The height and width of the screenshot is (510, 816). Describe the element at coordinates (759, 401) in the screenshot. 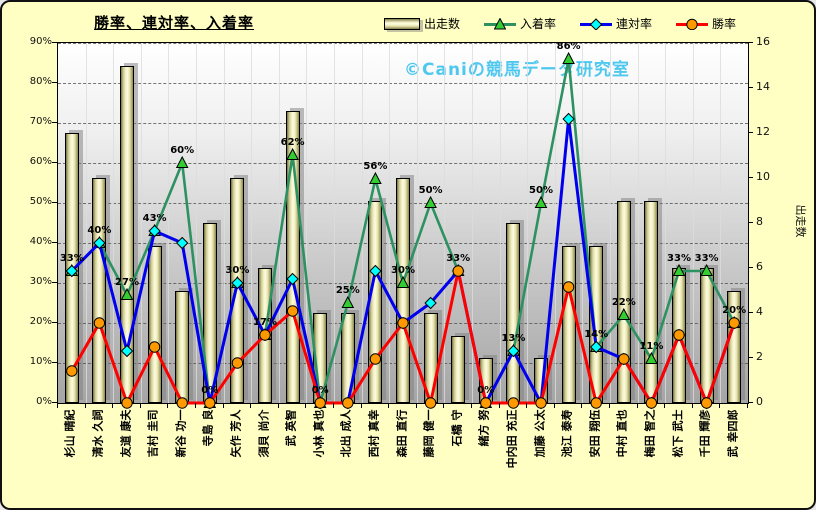

I see `y-axis-tick-label: 0` at that location.